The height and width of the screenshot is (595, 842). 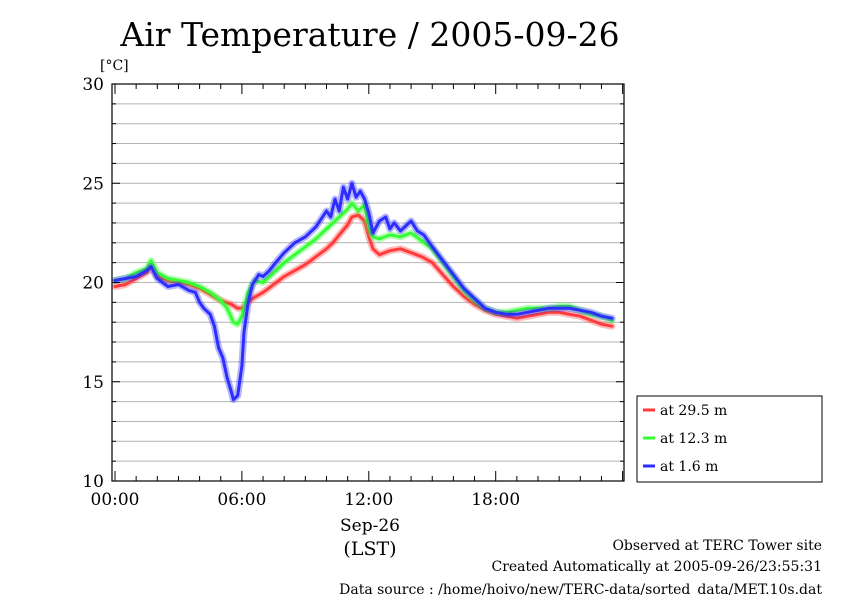 What do you see at coordinates (93, 184) in the screenshot?
I see `y-tick-label: 25` at bounding box center [93, 184].